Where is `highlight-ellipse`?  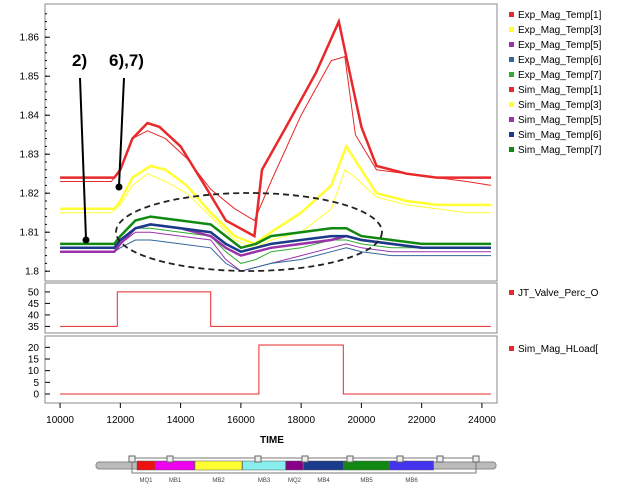 highlight-ellipse is located at coordinates (249, 232).